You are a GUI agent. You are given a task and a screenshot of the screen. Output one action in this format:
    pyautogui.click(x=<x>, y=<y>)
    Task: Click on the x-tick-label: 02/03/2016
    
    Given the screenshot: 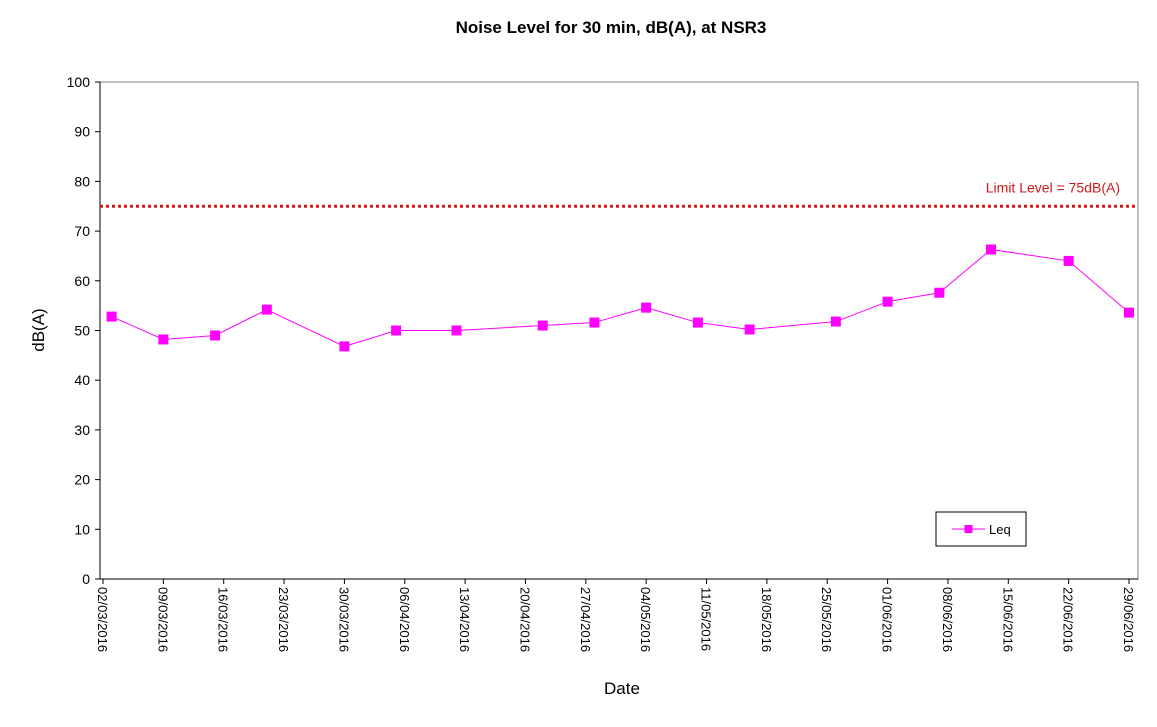 What is the action you would take?
    pyautogui.click(x=102, y=619)
    